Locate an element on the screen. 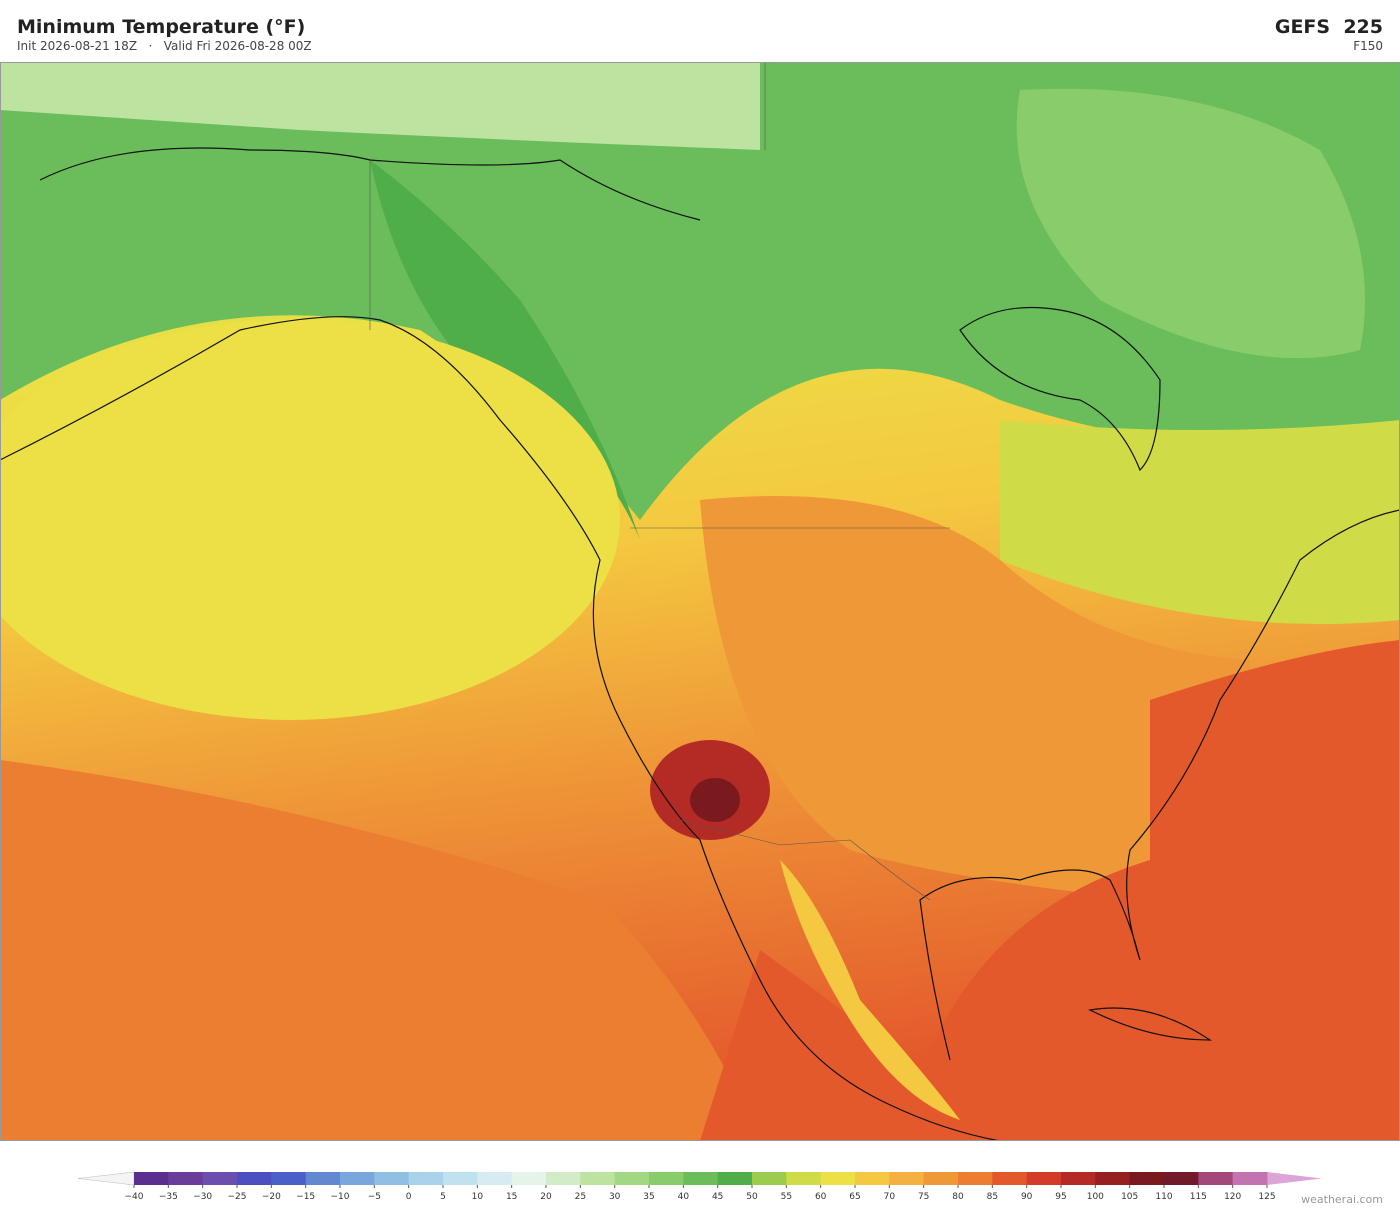  watermark: weatherai.com is located at coordinates (1342, 1199).